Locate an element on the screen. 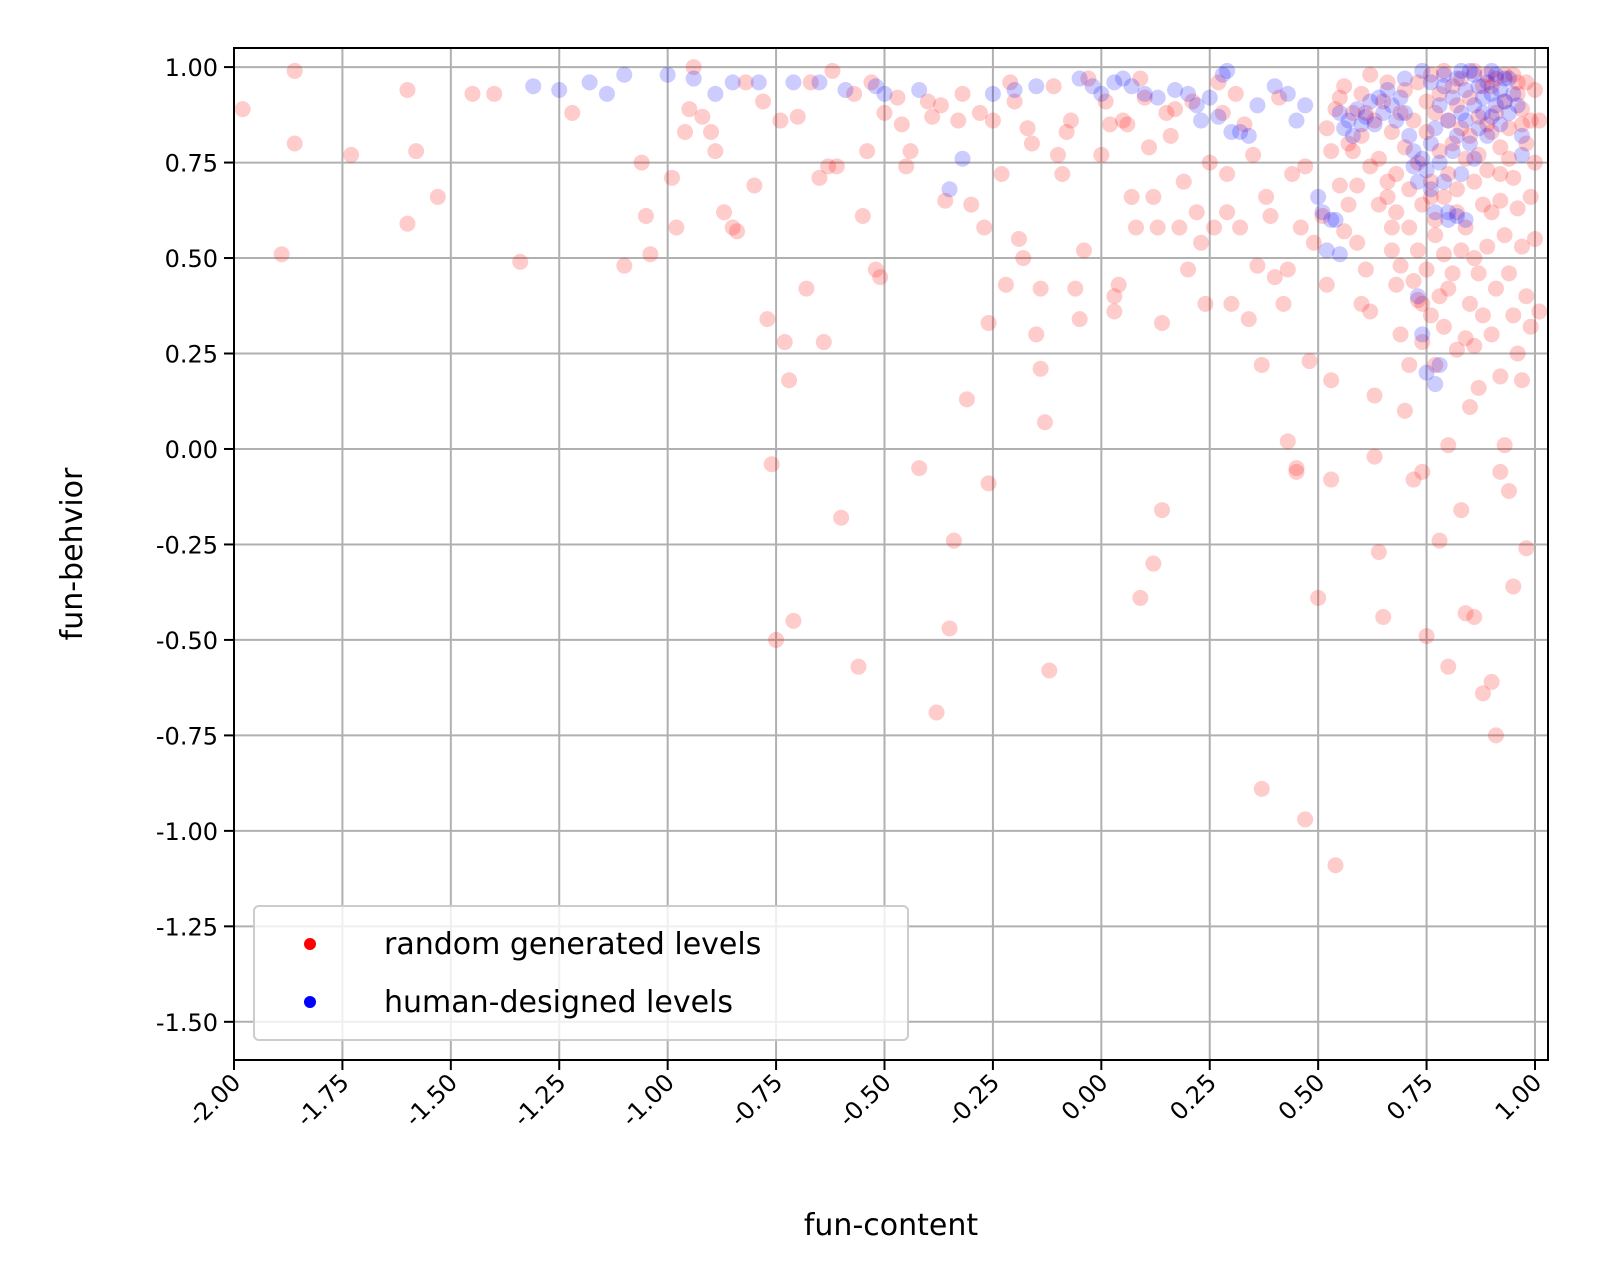 The height and width of the screenshot is (1285, 1600). legend-box is located at coordinates (581, 973).